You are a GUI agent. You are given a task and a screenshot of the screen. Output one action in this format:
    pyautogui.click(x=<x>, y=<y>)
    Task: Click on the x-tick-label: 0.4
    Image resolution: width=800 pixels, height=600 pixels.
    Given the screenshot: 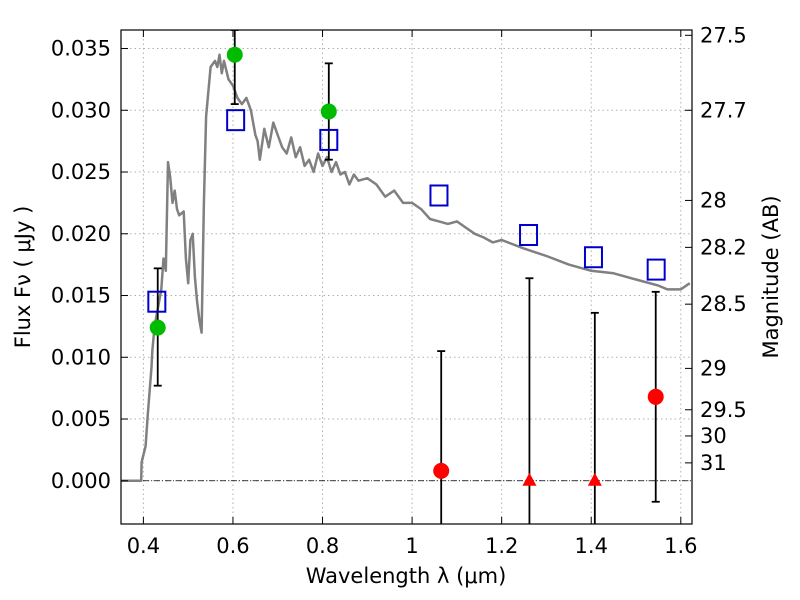 What is the action you would take?
    pyautogui.click(x=143, y=546)
    